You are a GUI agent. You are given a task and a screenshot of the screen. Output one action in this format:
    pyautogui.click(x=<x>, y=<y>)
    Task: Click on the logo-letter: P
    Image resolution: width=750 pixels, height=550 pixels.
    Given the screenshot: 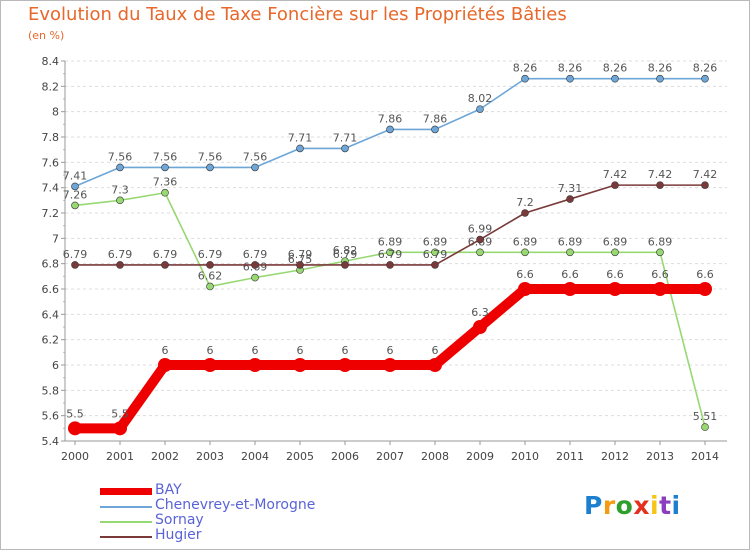 What is the action you would take?
    pyautogui.click(x=593, y=505)
    